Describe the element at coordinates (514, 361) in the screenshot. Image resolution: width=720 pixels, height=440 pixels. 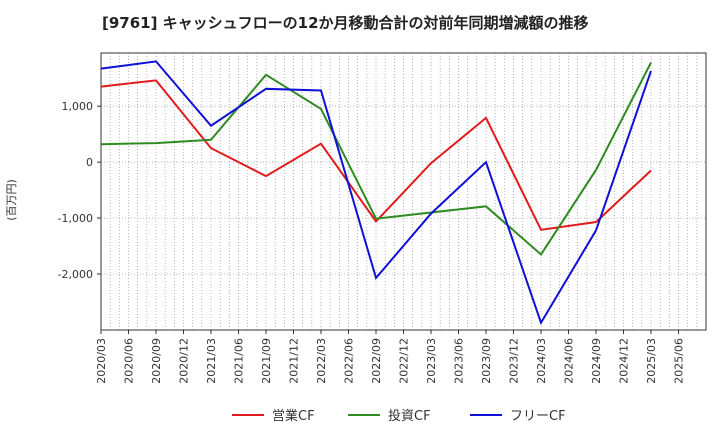
I see `x-tick-label: 2023/12` at that location.